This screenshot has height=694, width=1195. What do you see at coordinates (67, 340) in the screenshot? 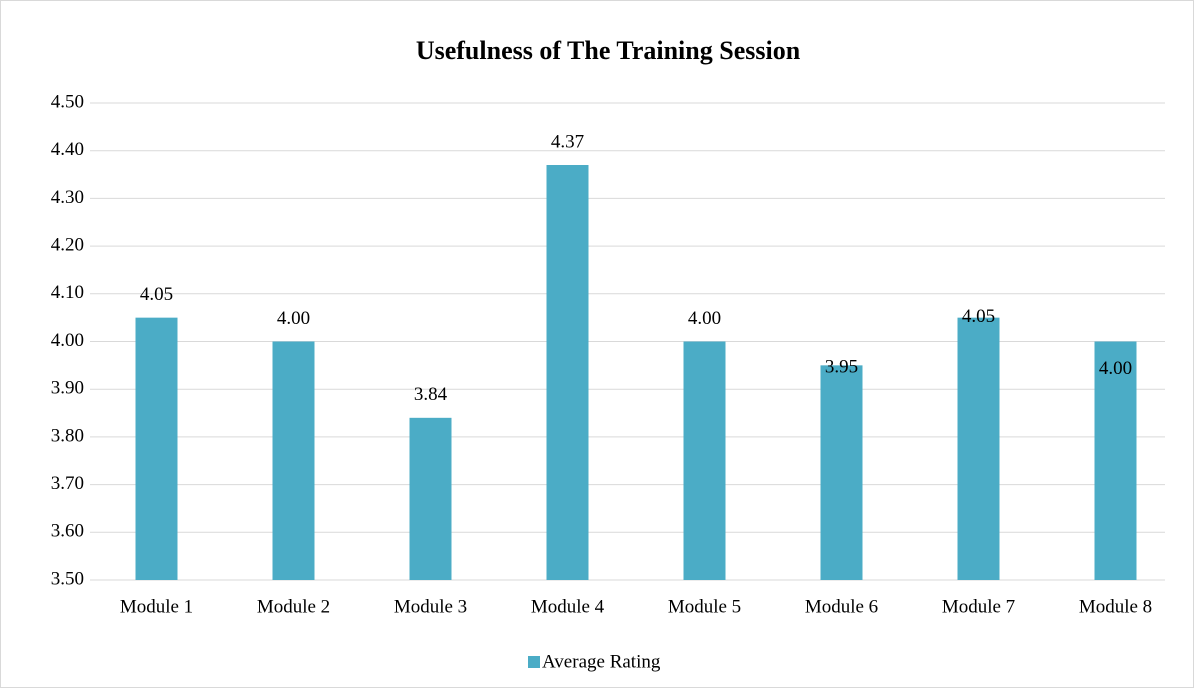
I see `y-tick-label: 4.00` at bounding box center [67, 340].